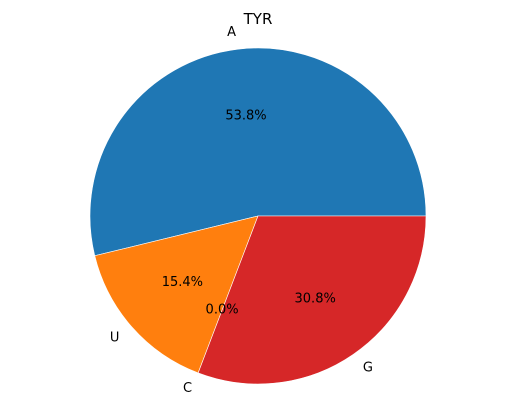 The image size is (515, 411). I want to click on pie-pct-u: 15.4%, so click(182, 282).